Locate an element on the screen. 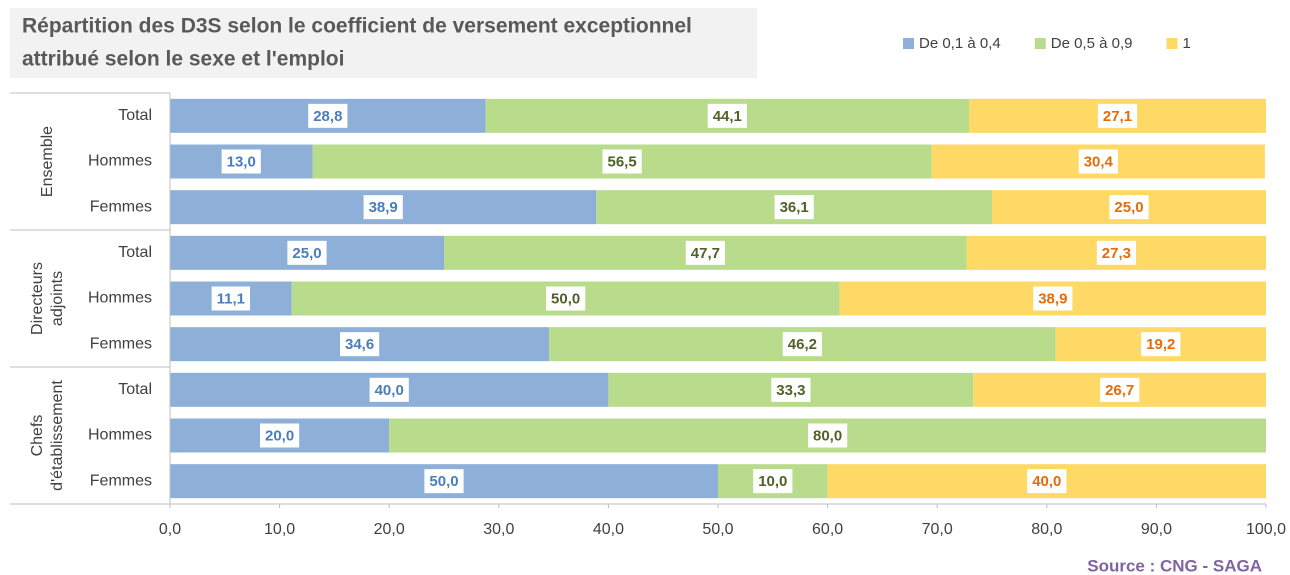  value-label: 56,5 is located at coordinates (621, 161).